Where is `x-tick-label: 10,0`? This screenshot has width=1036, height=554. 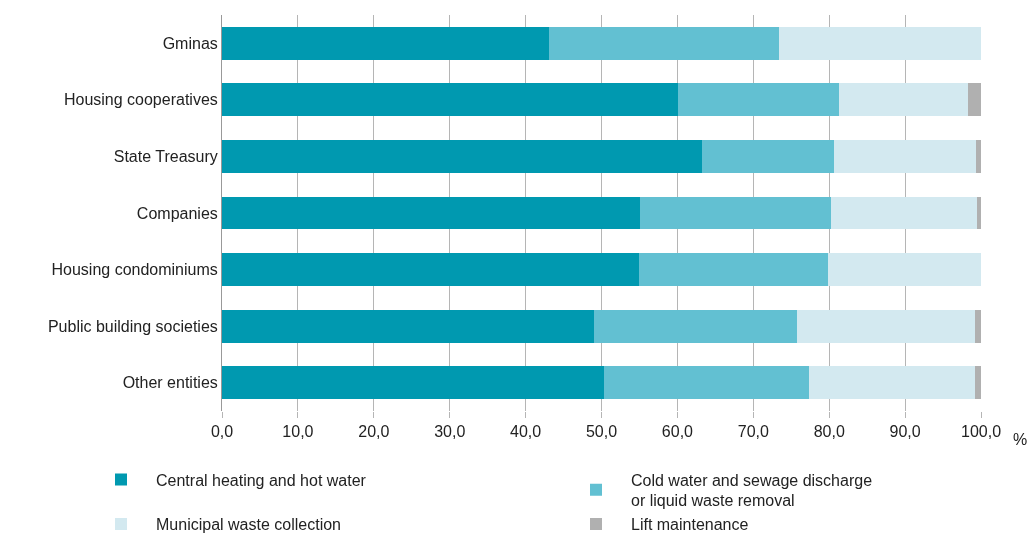
x-tick-label: 10,0 is located at coordinates (298, 432).